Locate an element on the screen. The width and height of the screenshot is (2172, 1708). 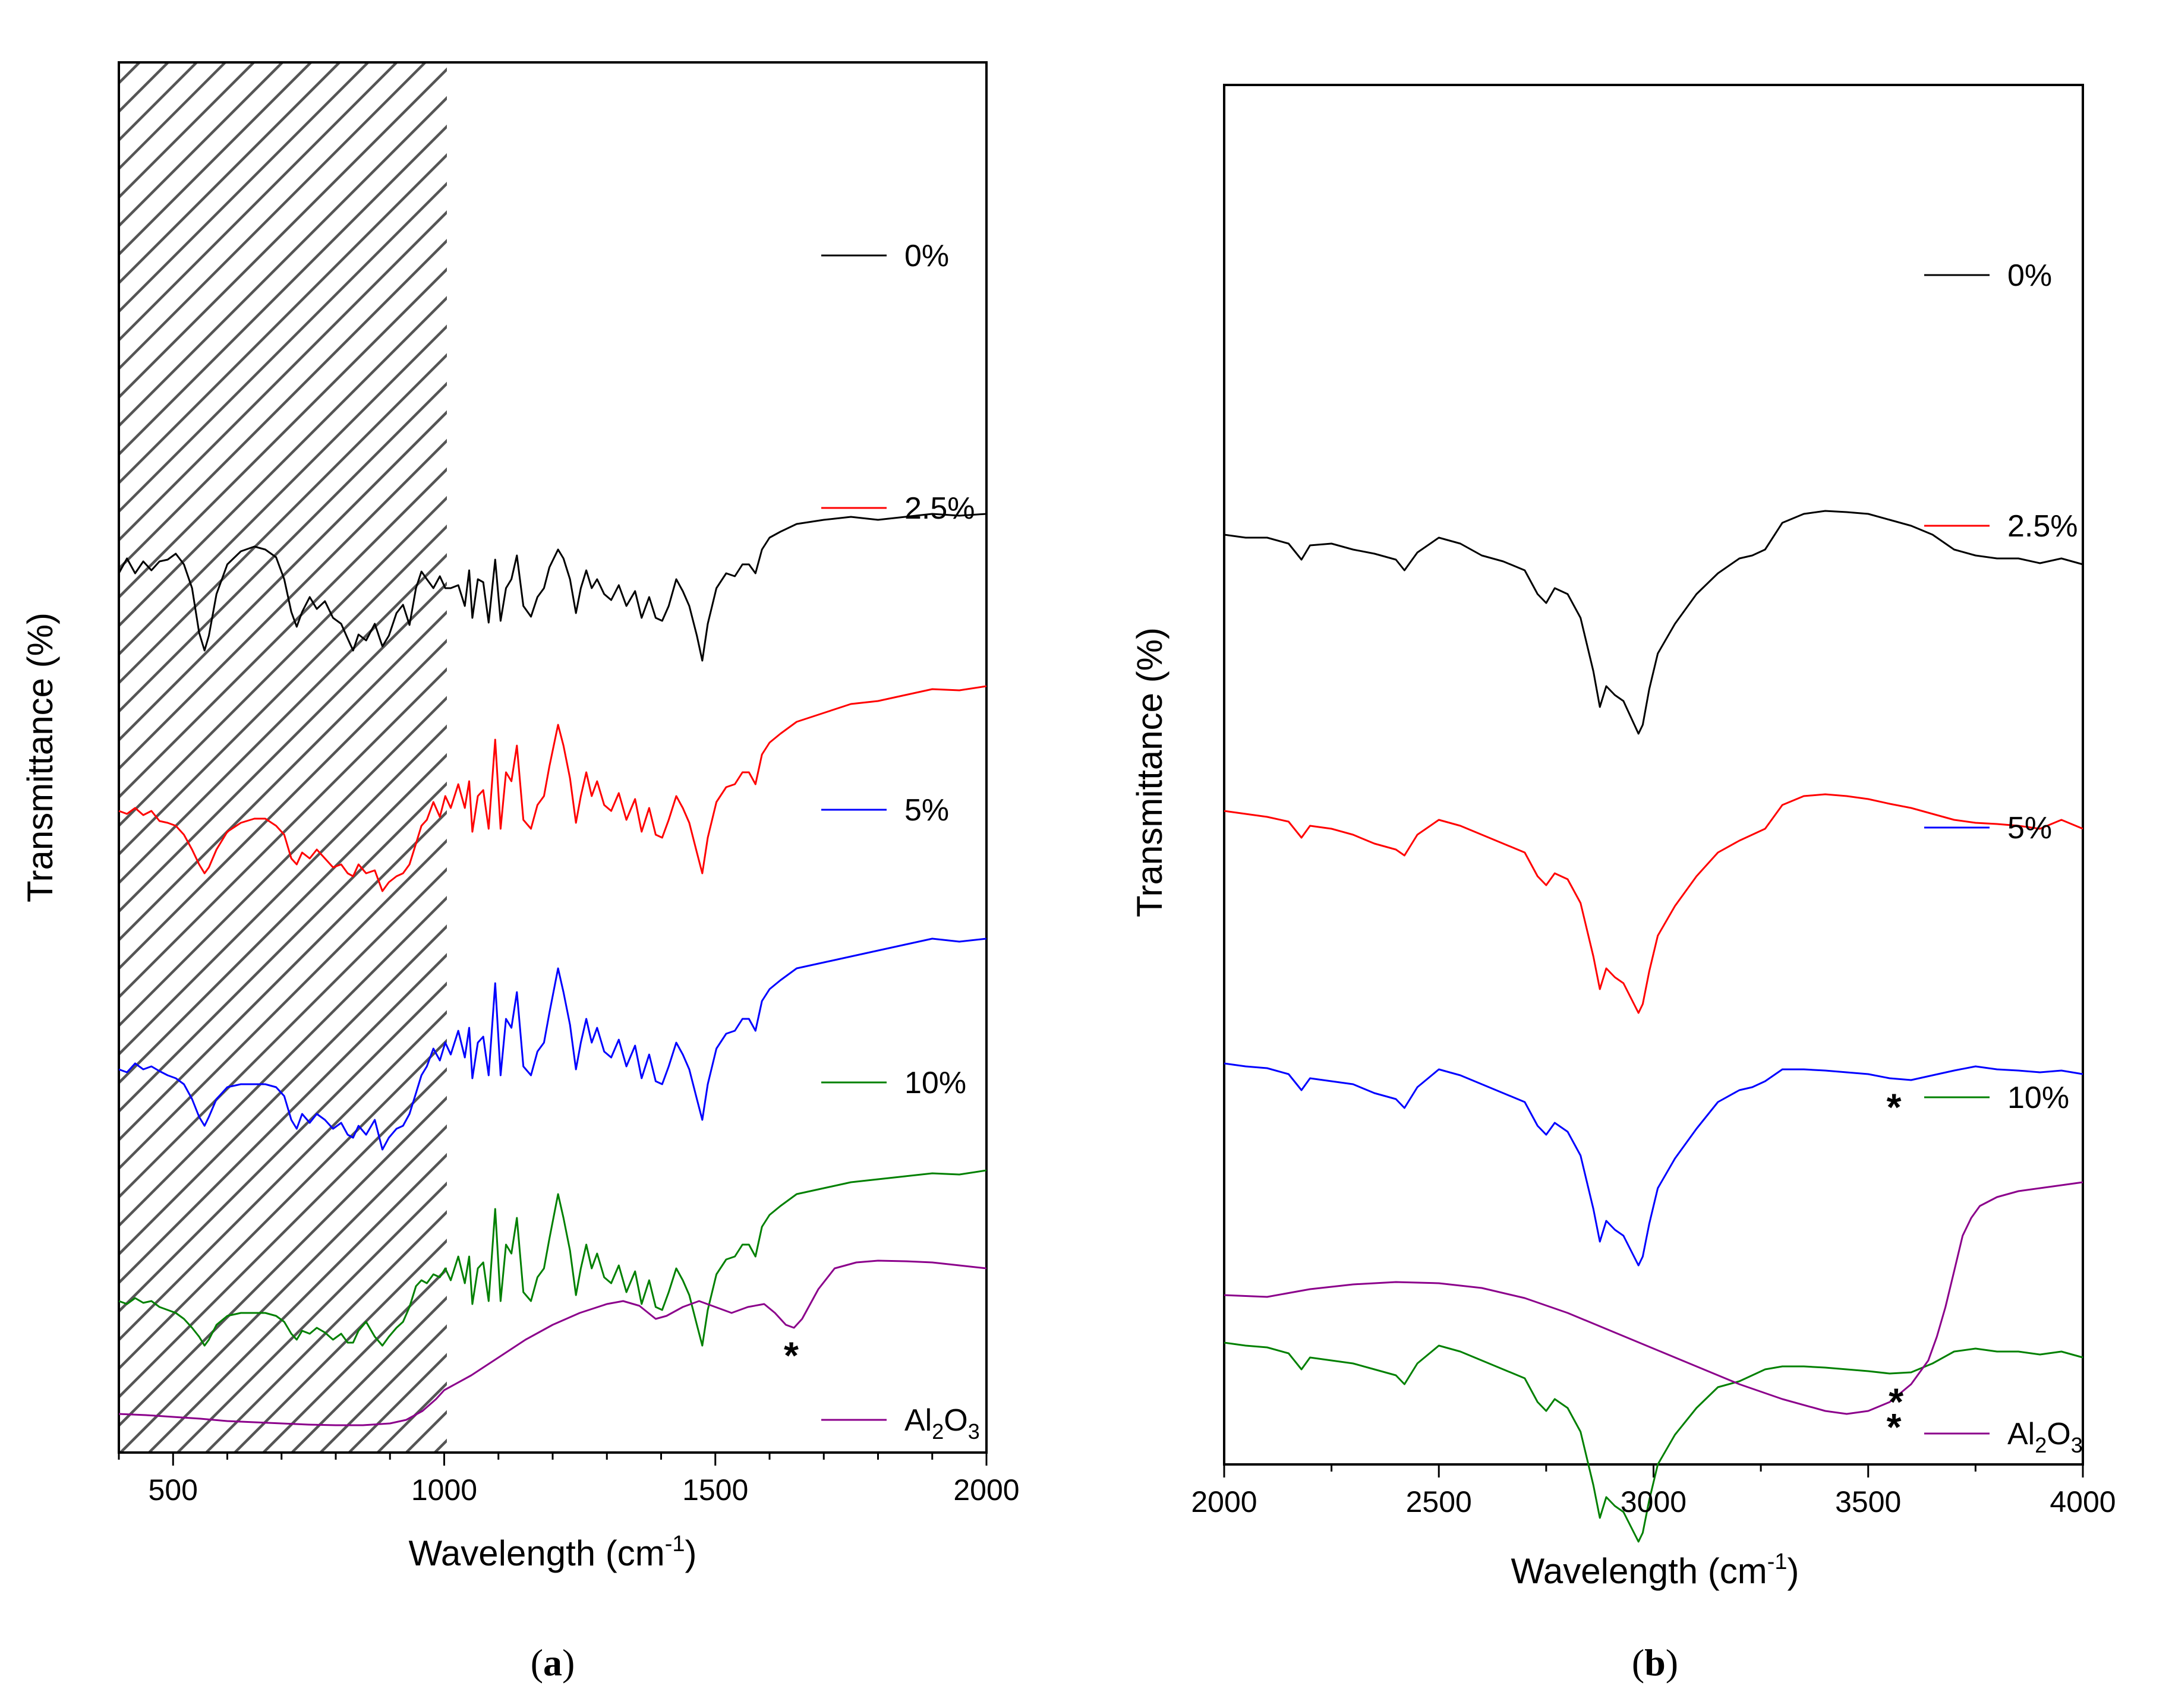
hatched-region is located at coordinates (283, 757).